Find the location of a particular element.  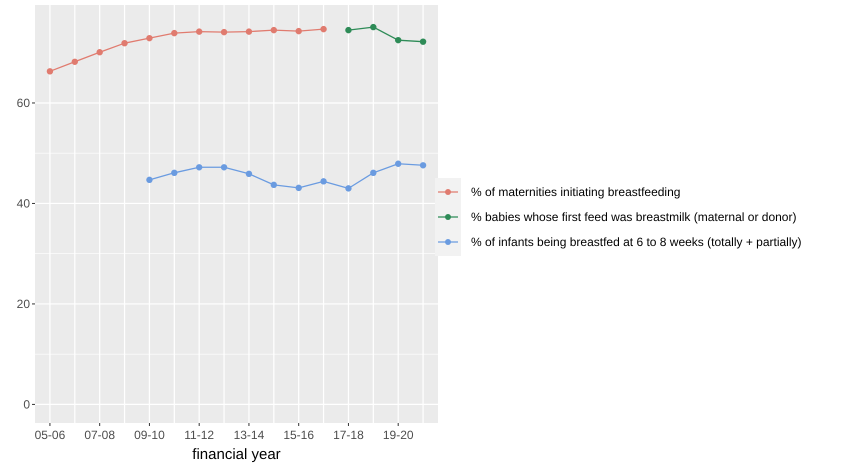

legend-label: % babies whose first feed was breastmilk (maternal or donor) is located at coordinates (633, 217).